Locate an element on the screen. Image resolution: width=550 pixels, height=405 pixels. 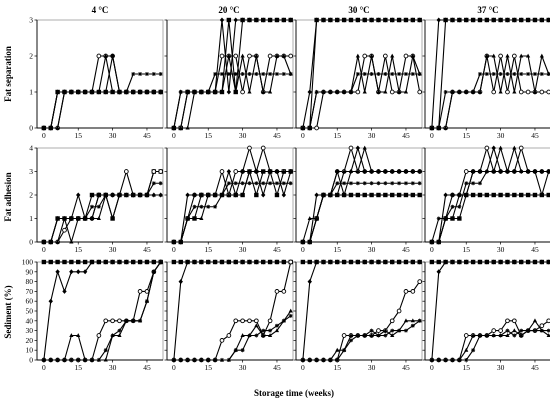
column-title-30c: 30 °C is located at coordinates (358, 10).